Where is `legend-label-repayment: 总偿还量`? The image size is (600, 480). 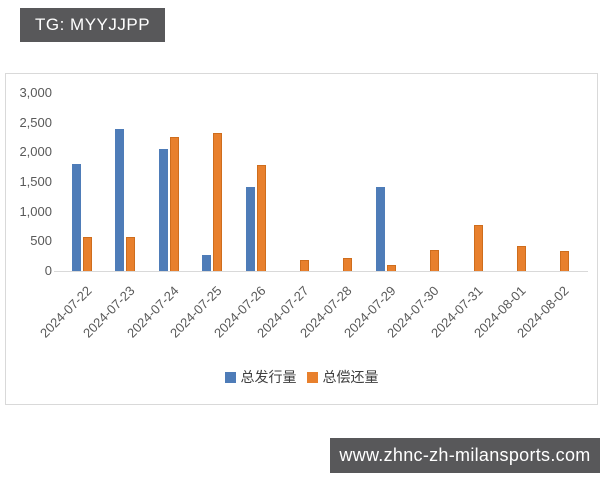 legend-label-repayment: 总偿还量 is located at coordinates (350, 377).